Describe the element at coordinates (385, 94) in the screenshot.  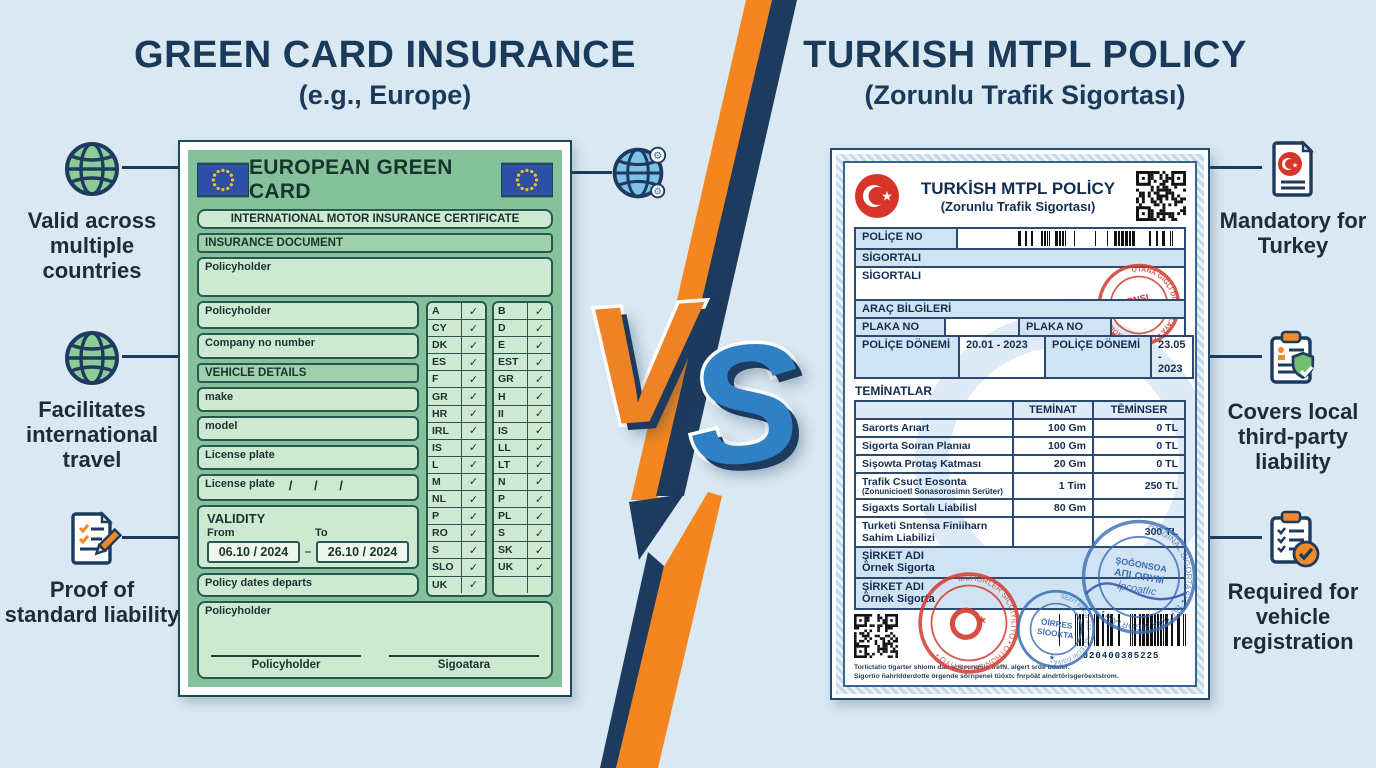
I see `left-subtitle: (e.g., Europe)` at that location.